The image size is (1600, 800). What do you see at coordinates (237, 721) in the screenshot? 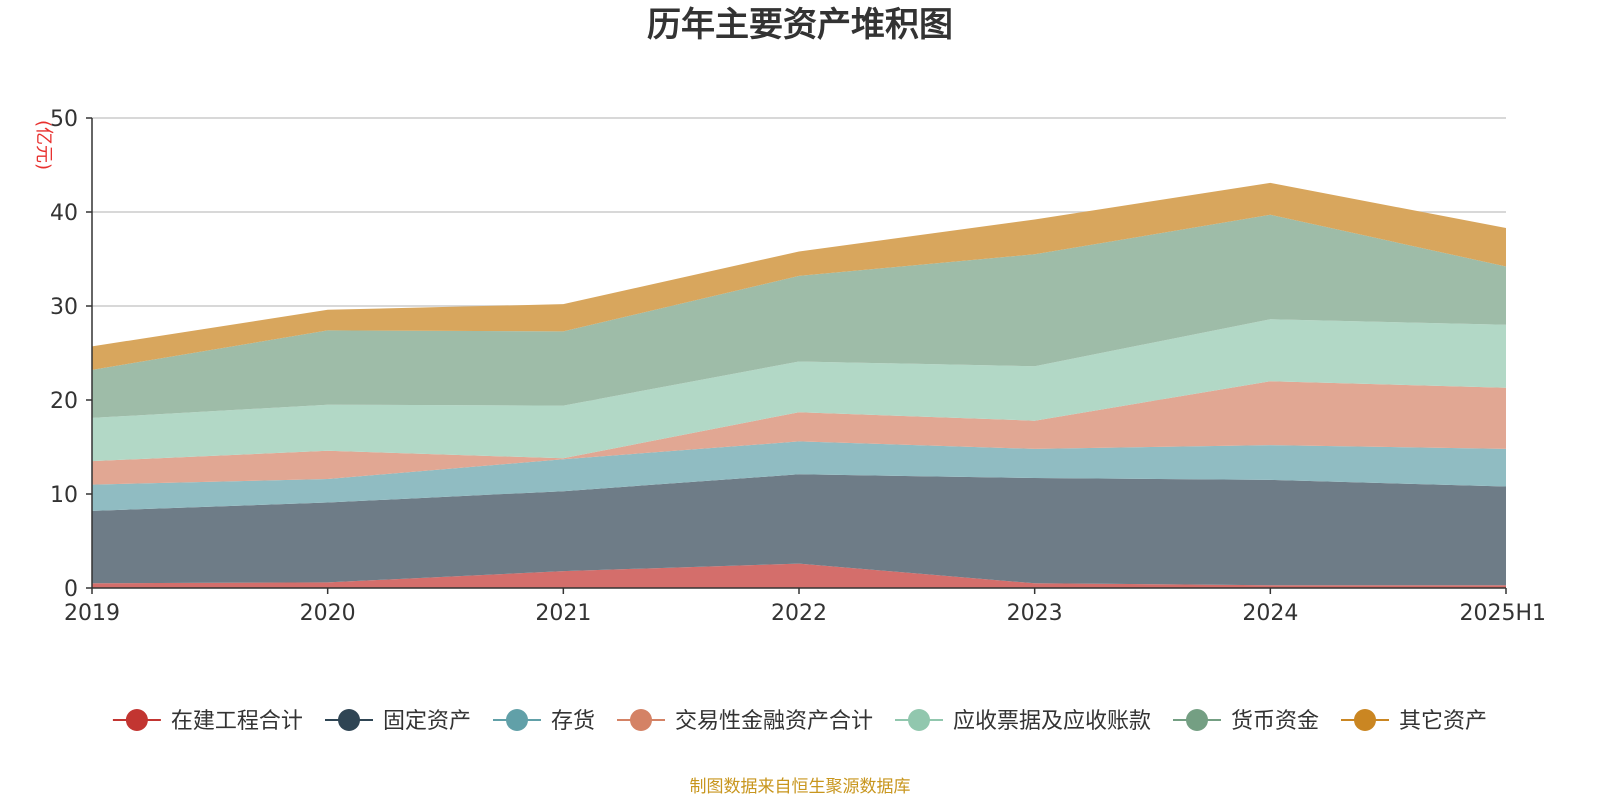
I see `legend-label-0: 在建工程合计` at bounding box center [237, 721].